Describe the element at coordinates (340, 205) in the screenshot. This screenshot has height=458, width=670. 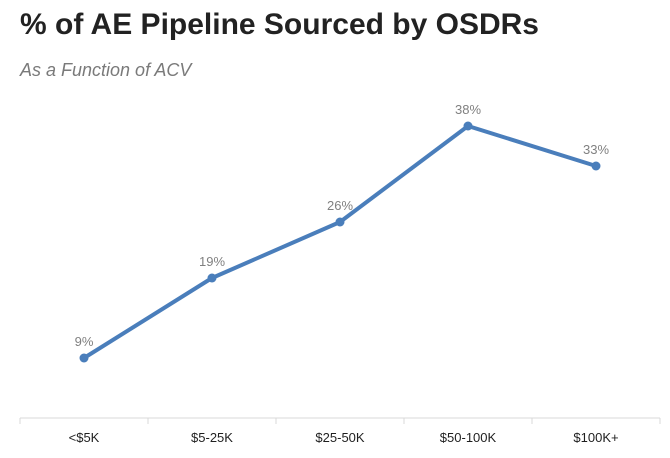
I see `data-label: 26%` at that location.